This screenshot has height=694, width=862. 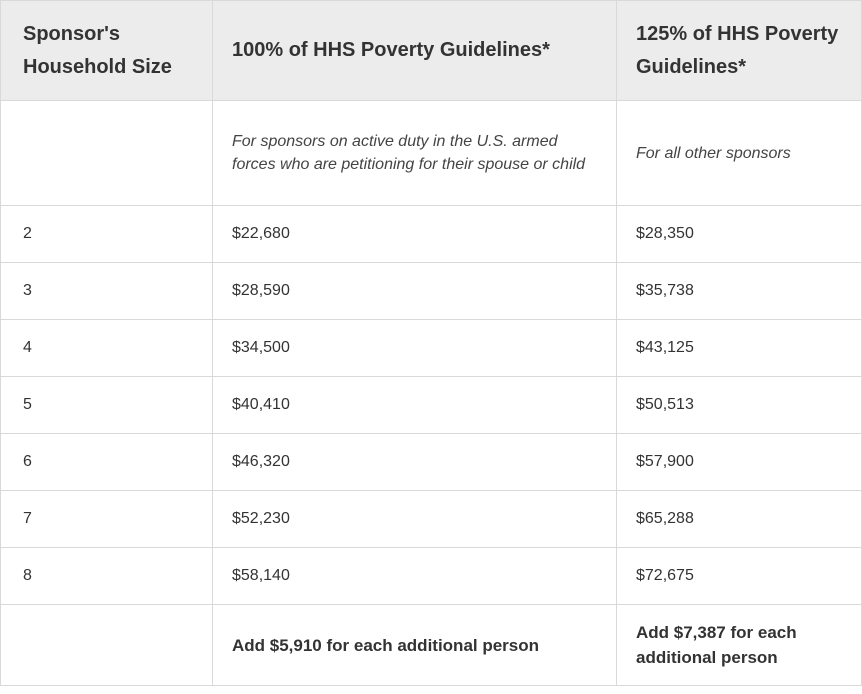 I want to click on hhs-125-cell: $50,513, so click(x=739, y=405).